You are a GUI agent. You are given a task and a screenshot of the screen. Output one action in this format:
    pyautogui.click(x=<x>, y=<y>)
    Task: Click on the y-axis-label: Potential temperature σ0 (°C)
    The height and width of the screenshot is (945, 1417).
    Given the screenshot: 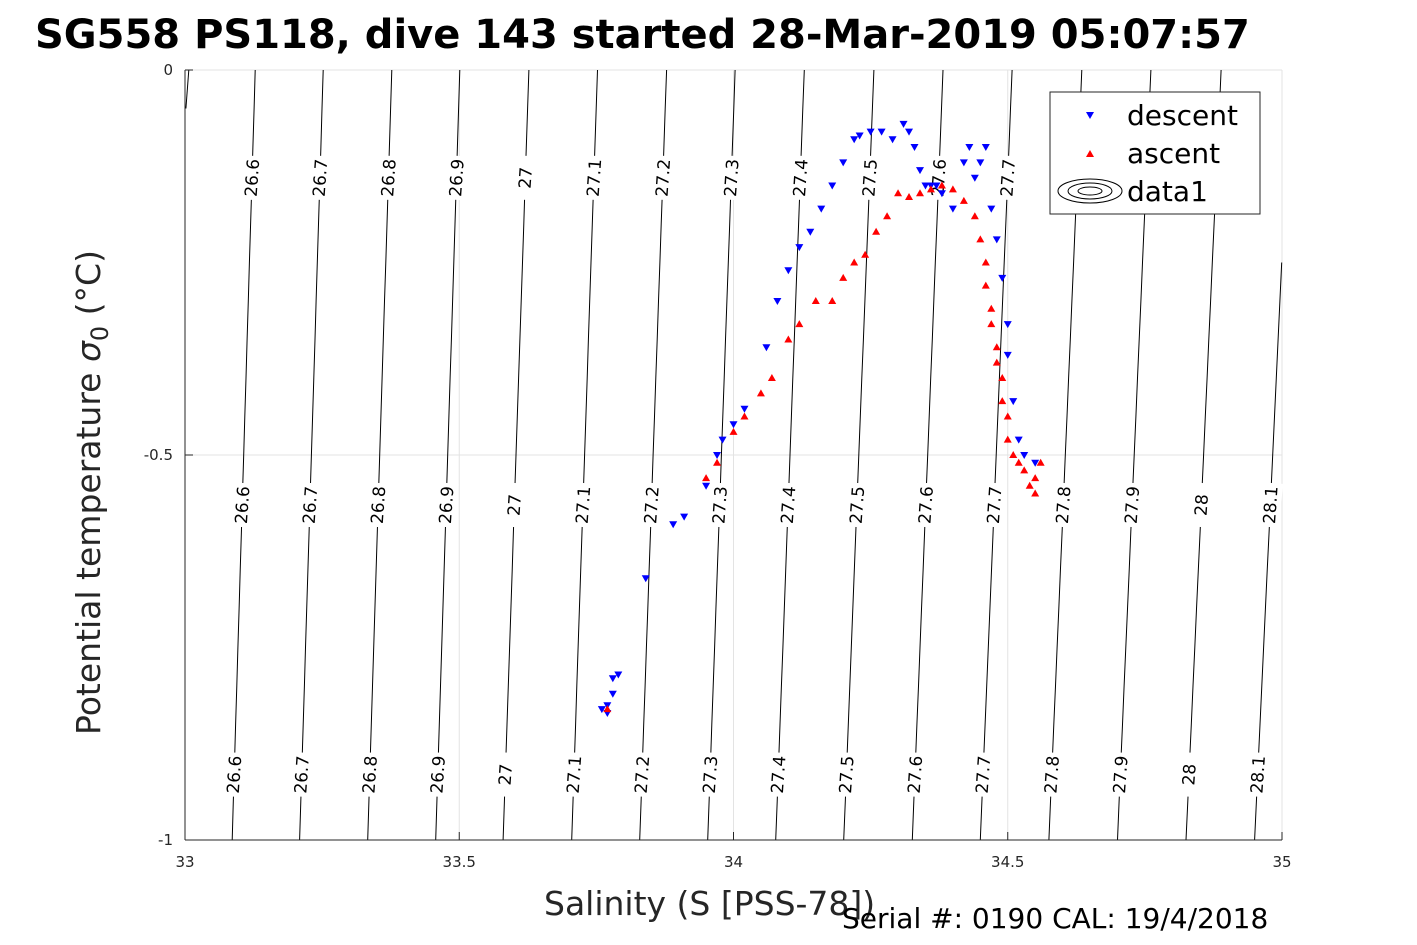 What is the action you would take?
    pyautogui.click(x=91, y=492)
    